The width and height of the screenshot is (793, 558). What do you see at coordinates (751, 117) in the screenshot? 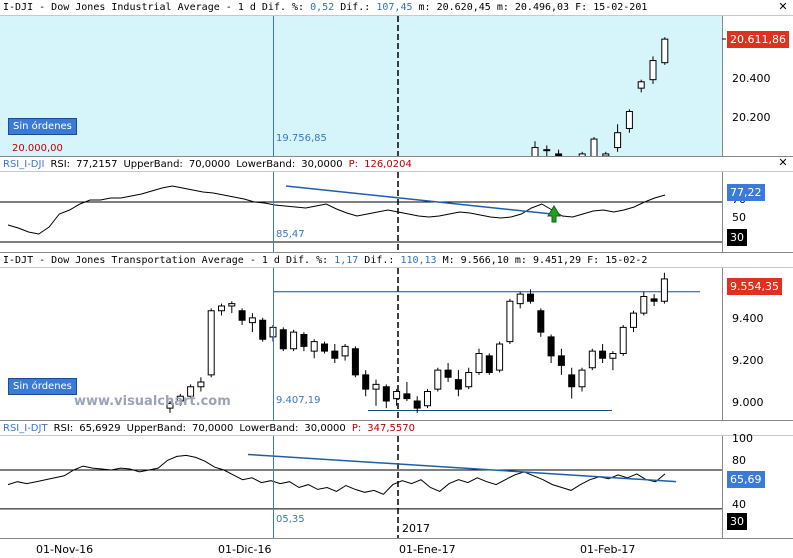
I see `djia-tick-20200: 20.200` at bounding box center [751, 117].